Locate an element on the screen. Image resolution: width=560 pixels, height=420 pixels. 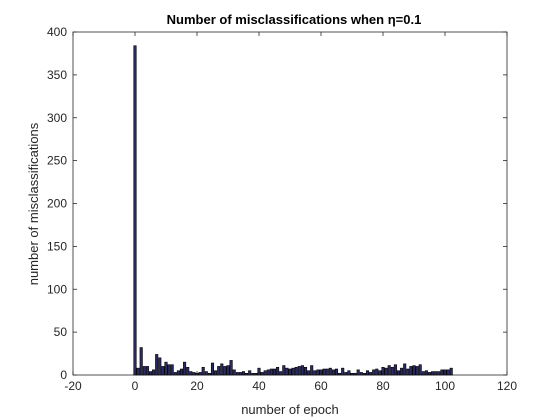
y-tick-label: 250 is located at coordinates (57, 161).